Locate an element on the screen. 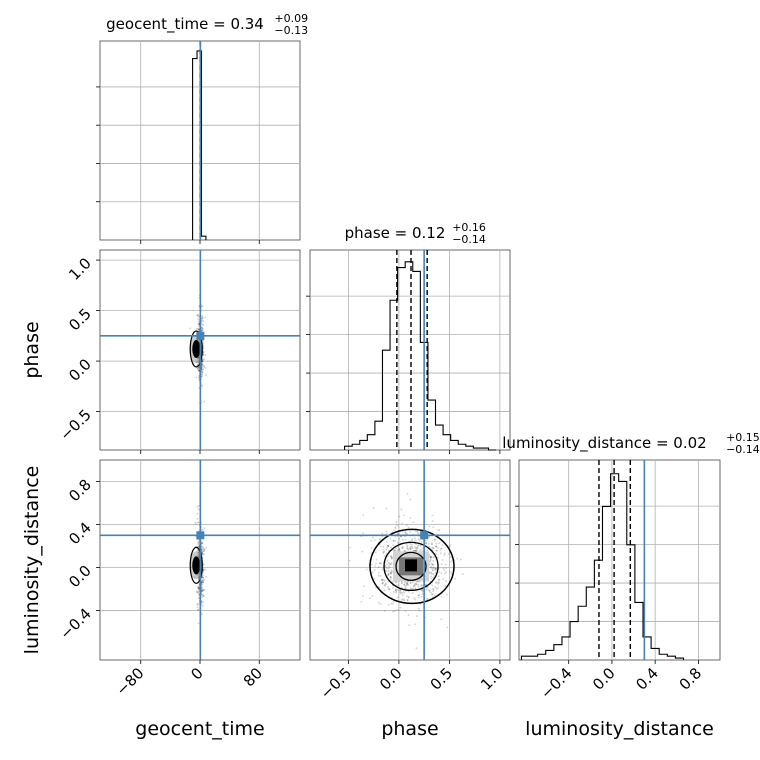  panel-title-geocent_time: geocent_time = 0.34 is located at coordinates (185, 24).